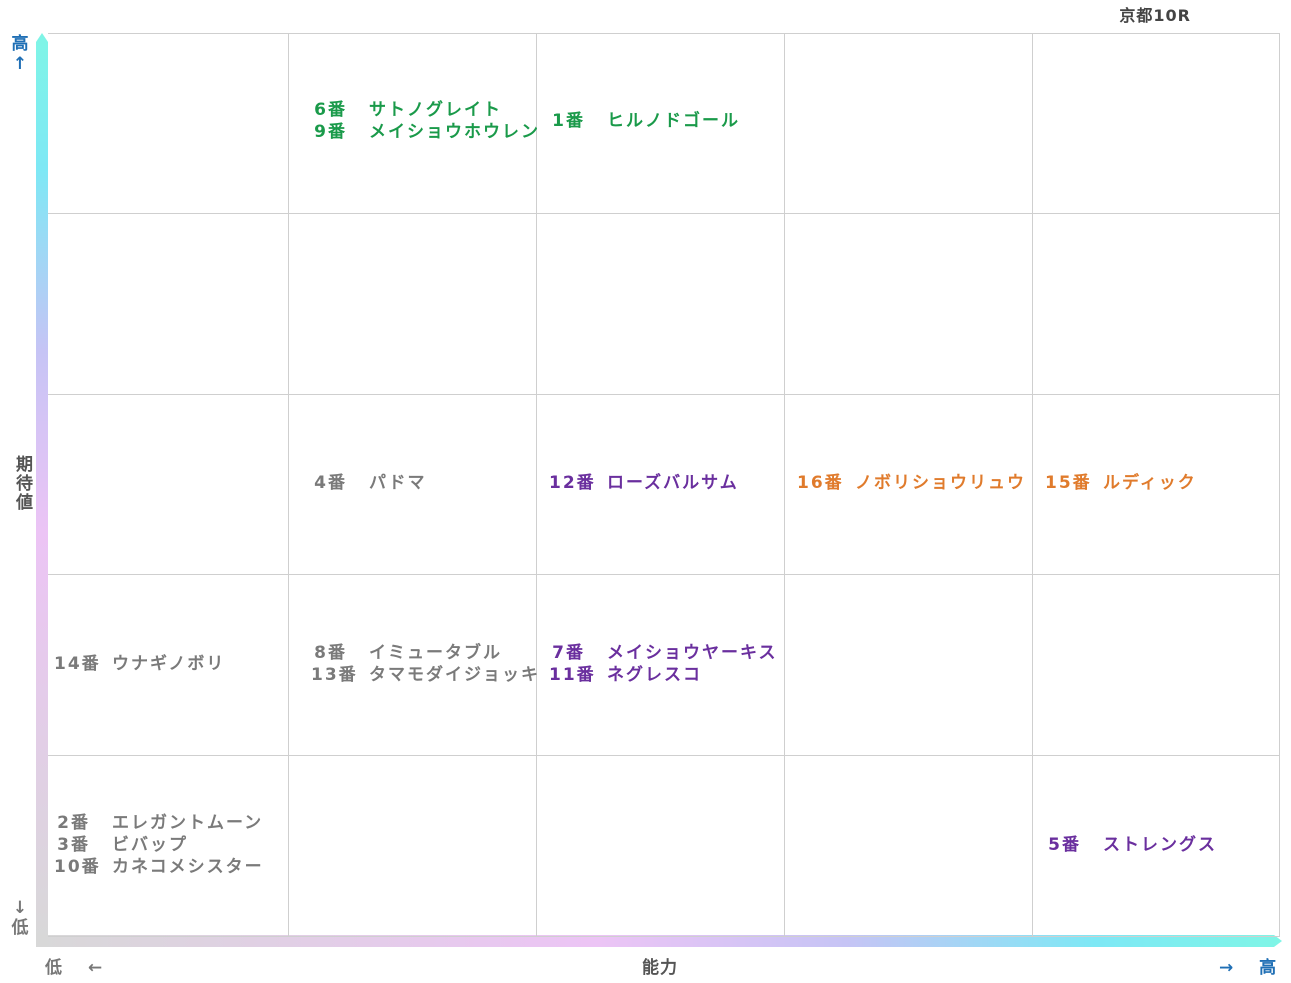  Describe the element at coordinates (572, 674) in the screenshot. I see `horse-number: 11番` at that location.